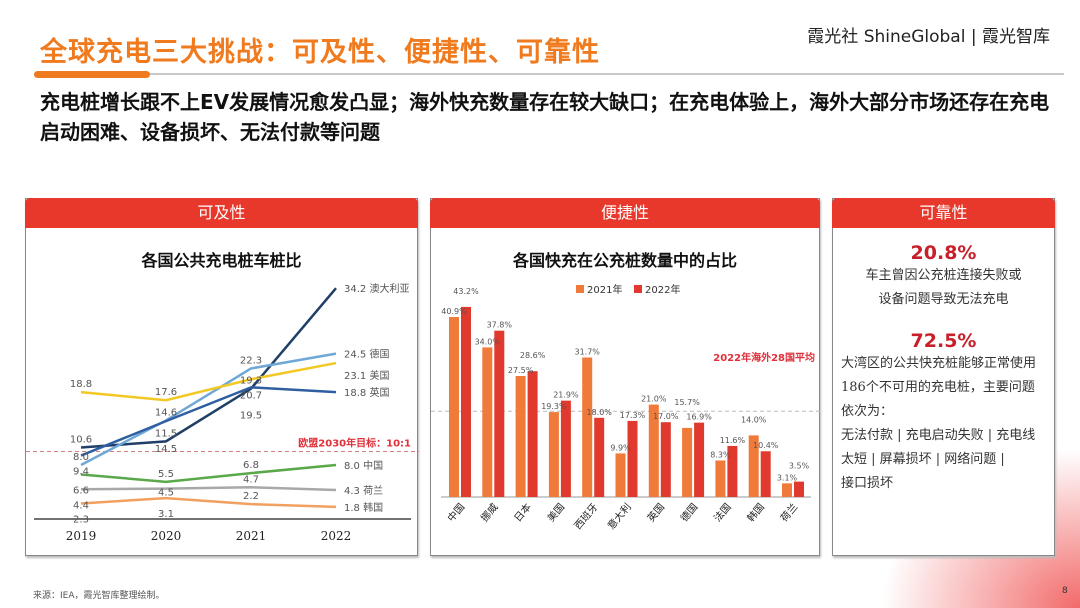 The height and width of the screenshot is (608, 1080). I want to click on stat-text: 无法付款 | 充电启动失败 | 充电线, so click(938, 435).